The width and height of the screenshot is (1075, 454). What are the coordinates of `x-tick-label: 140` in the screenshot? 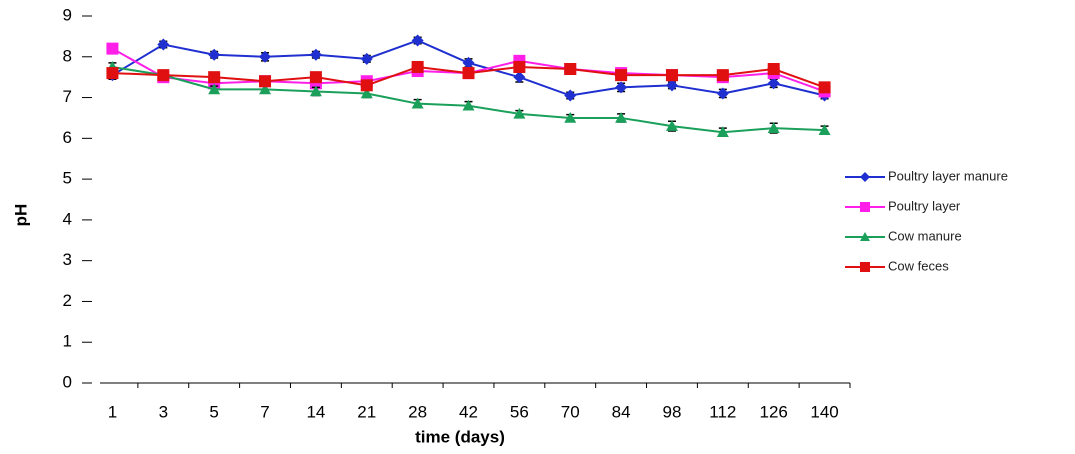 It's located at (824, 411).